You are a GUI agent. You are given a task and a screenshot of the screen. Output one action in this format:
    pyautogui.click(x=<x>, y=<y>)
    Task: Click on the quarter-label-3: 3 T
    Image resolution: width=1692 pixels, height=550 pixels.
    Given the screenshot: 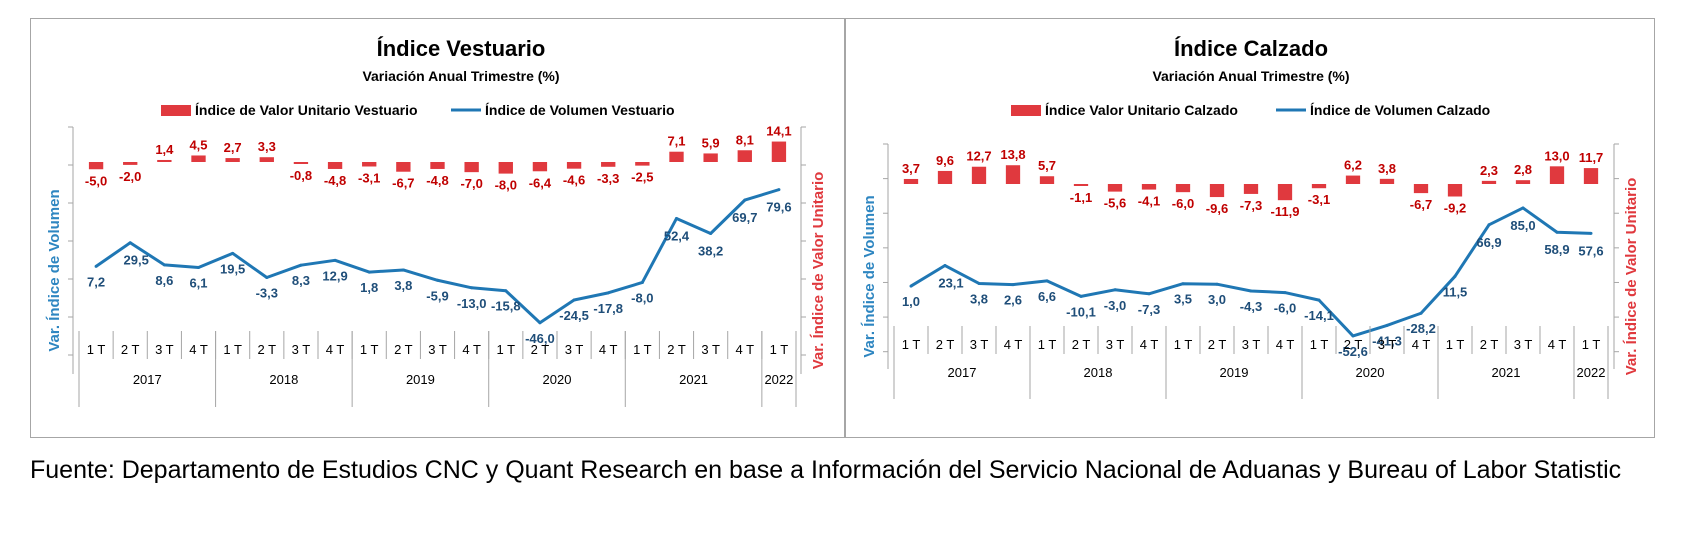 What is the action you would take?
    pyautogui.click(x=979, y=344)
    